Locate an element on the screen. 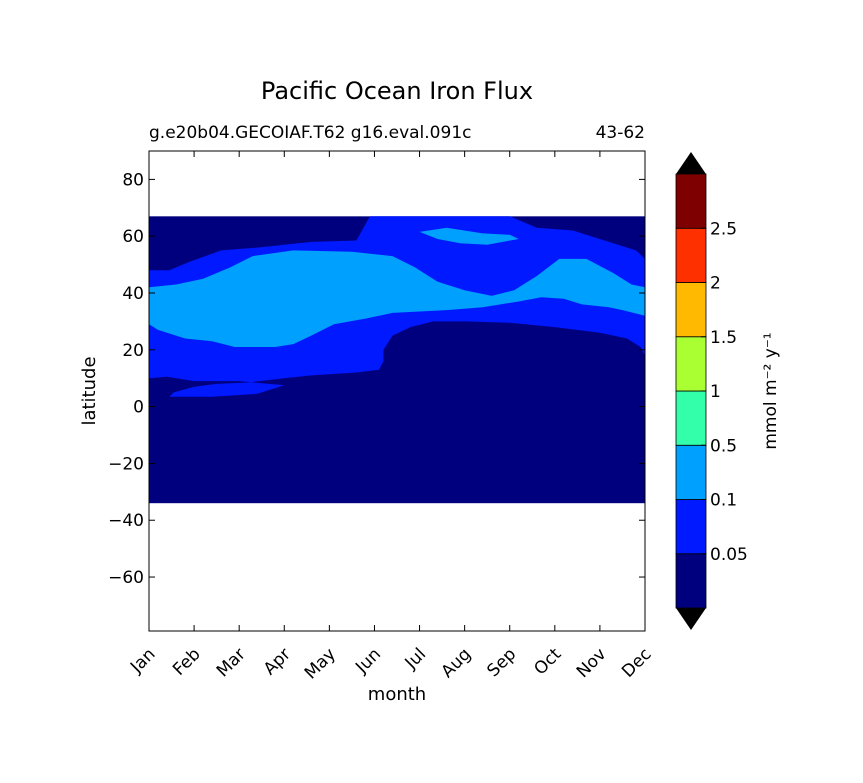 This screenshot has height=783, width=863. x-tick-label: Mar is located at coordinates (231, 662).